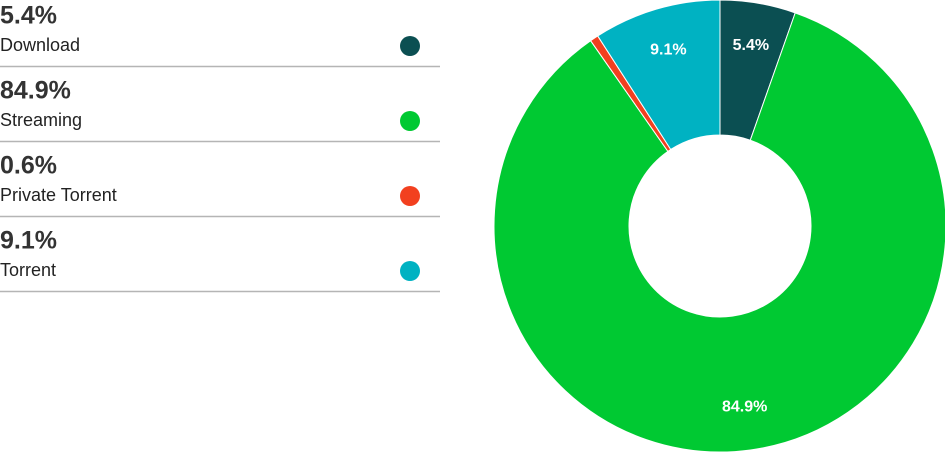 Image resolution: width=945 pixels, height=452 pixels. Describe the element at coordinates (744, 407) in the screenshot. I see `slice-label: 84.9%` at that location.